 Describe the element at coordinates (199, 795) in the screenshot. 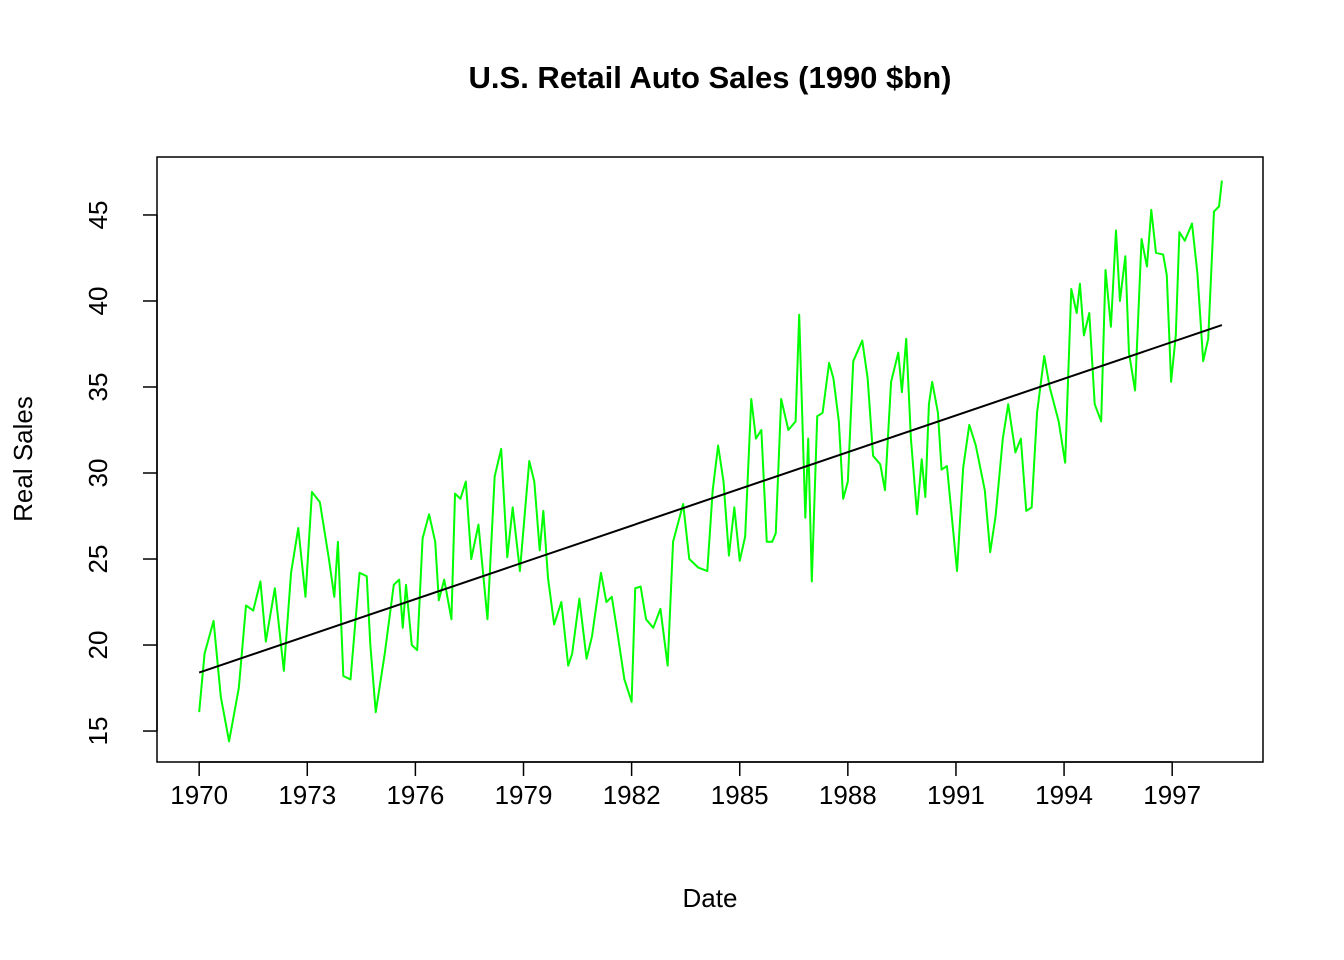

I see `x-tick-label: 1970` at that location.